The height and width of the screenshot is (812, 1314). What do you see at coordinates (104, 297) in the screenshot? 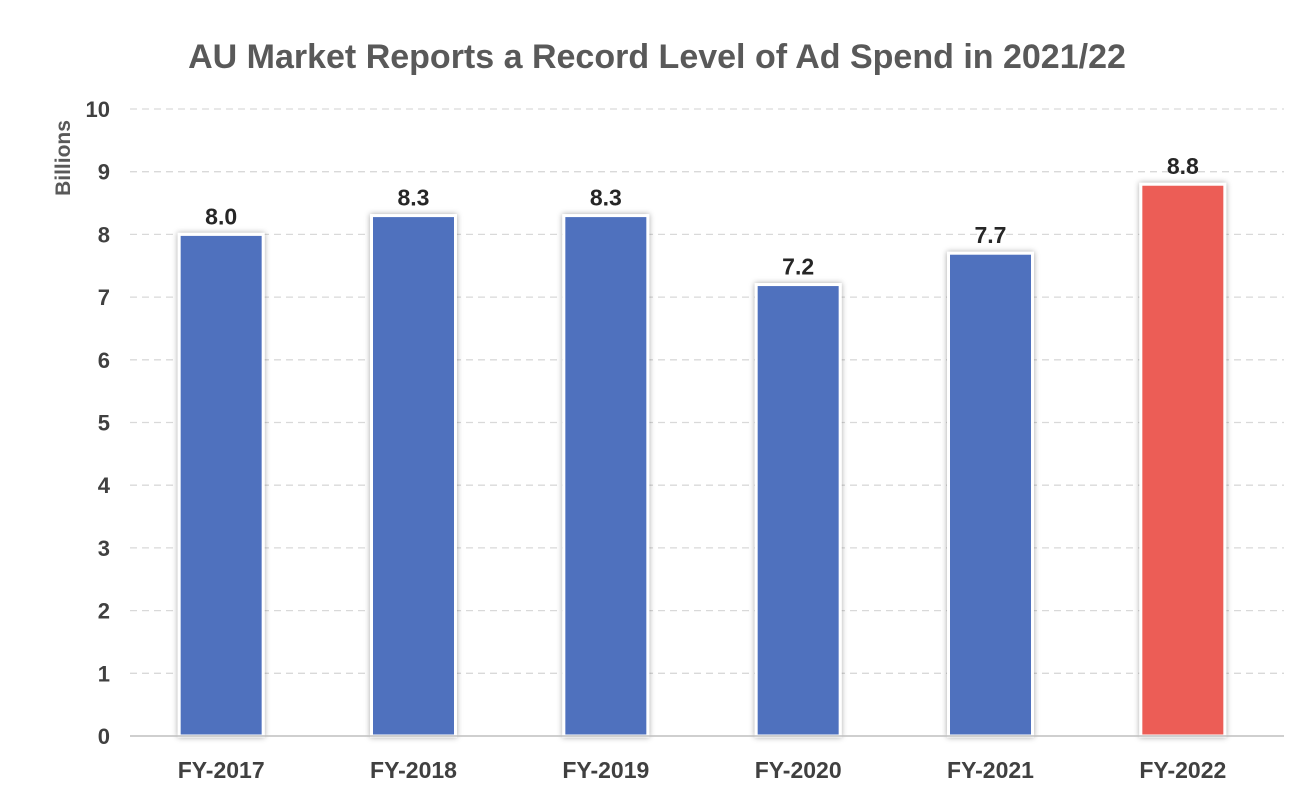
I see `y-tick-label: 7` at bounding box center [104, 297].